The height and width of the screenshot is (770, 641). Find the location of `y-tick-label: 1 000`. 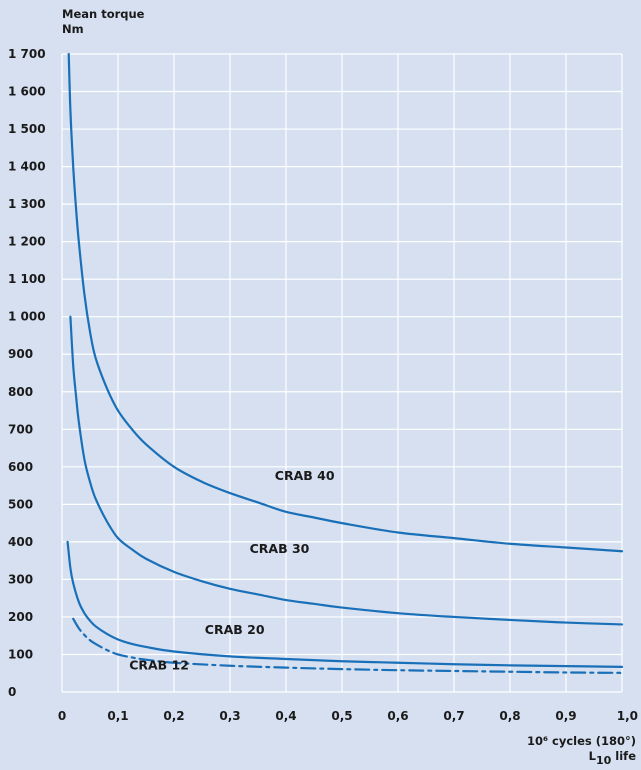

y-tick-label: 1 000 is located at coordinates (27, 317).